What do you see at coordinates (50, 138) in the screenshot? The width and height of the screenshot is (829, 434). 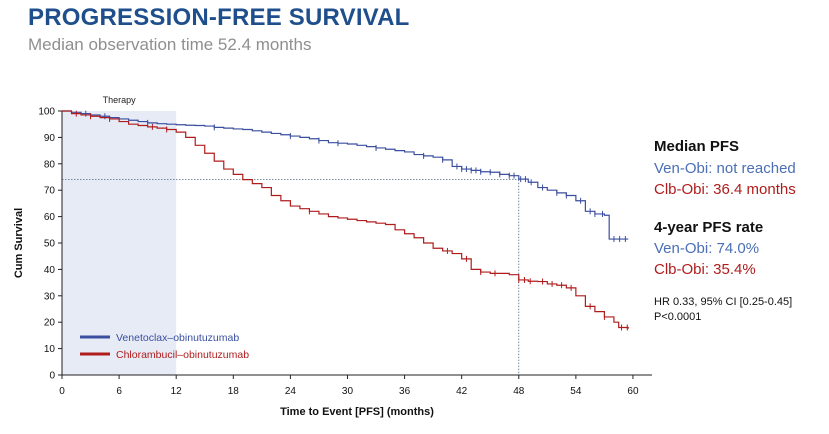 I see `y-tick-label: 90` at bounding box center [50, 138].